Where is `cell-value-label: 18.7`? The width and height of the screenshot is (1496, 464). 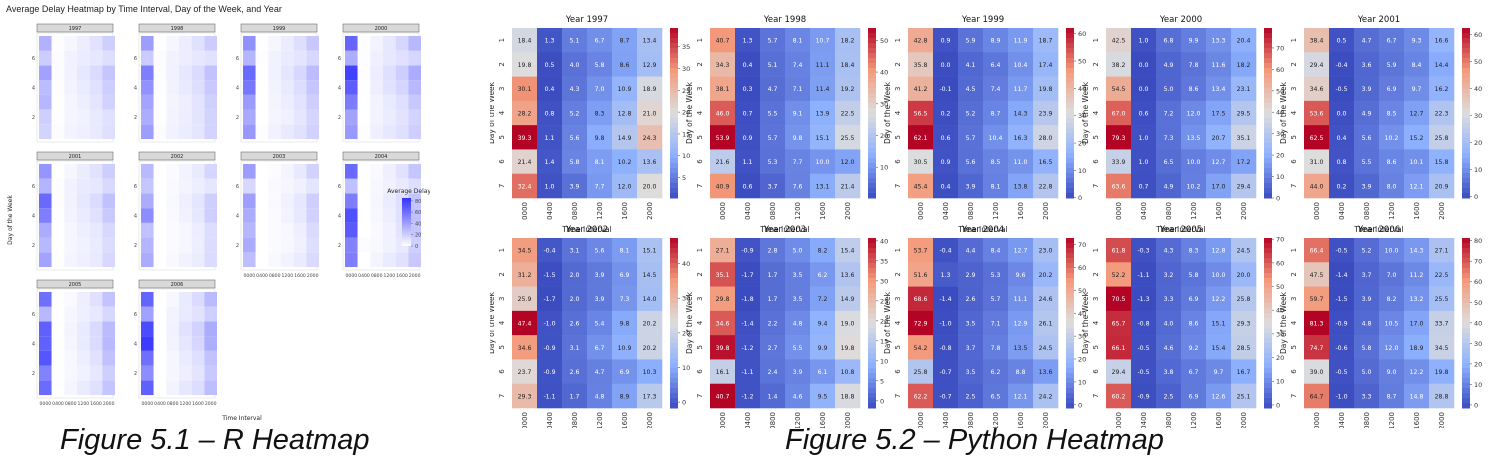
cell-value-label: 18.7 is located at coordinates (1046, 41).